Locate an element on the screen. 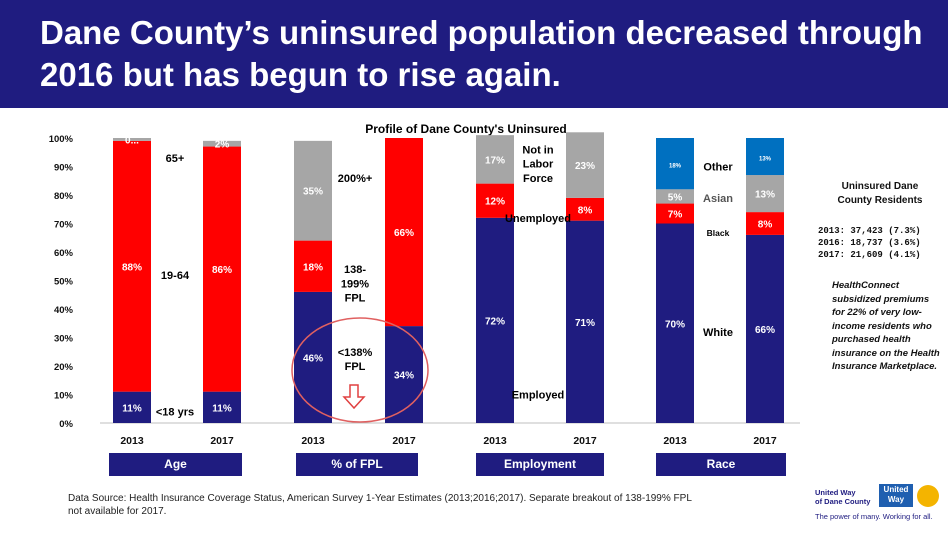  logo-org-name: United Way of Dane County is located at coordinates (842, 497).